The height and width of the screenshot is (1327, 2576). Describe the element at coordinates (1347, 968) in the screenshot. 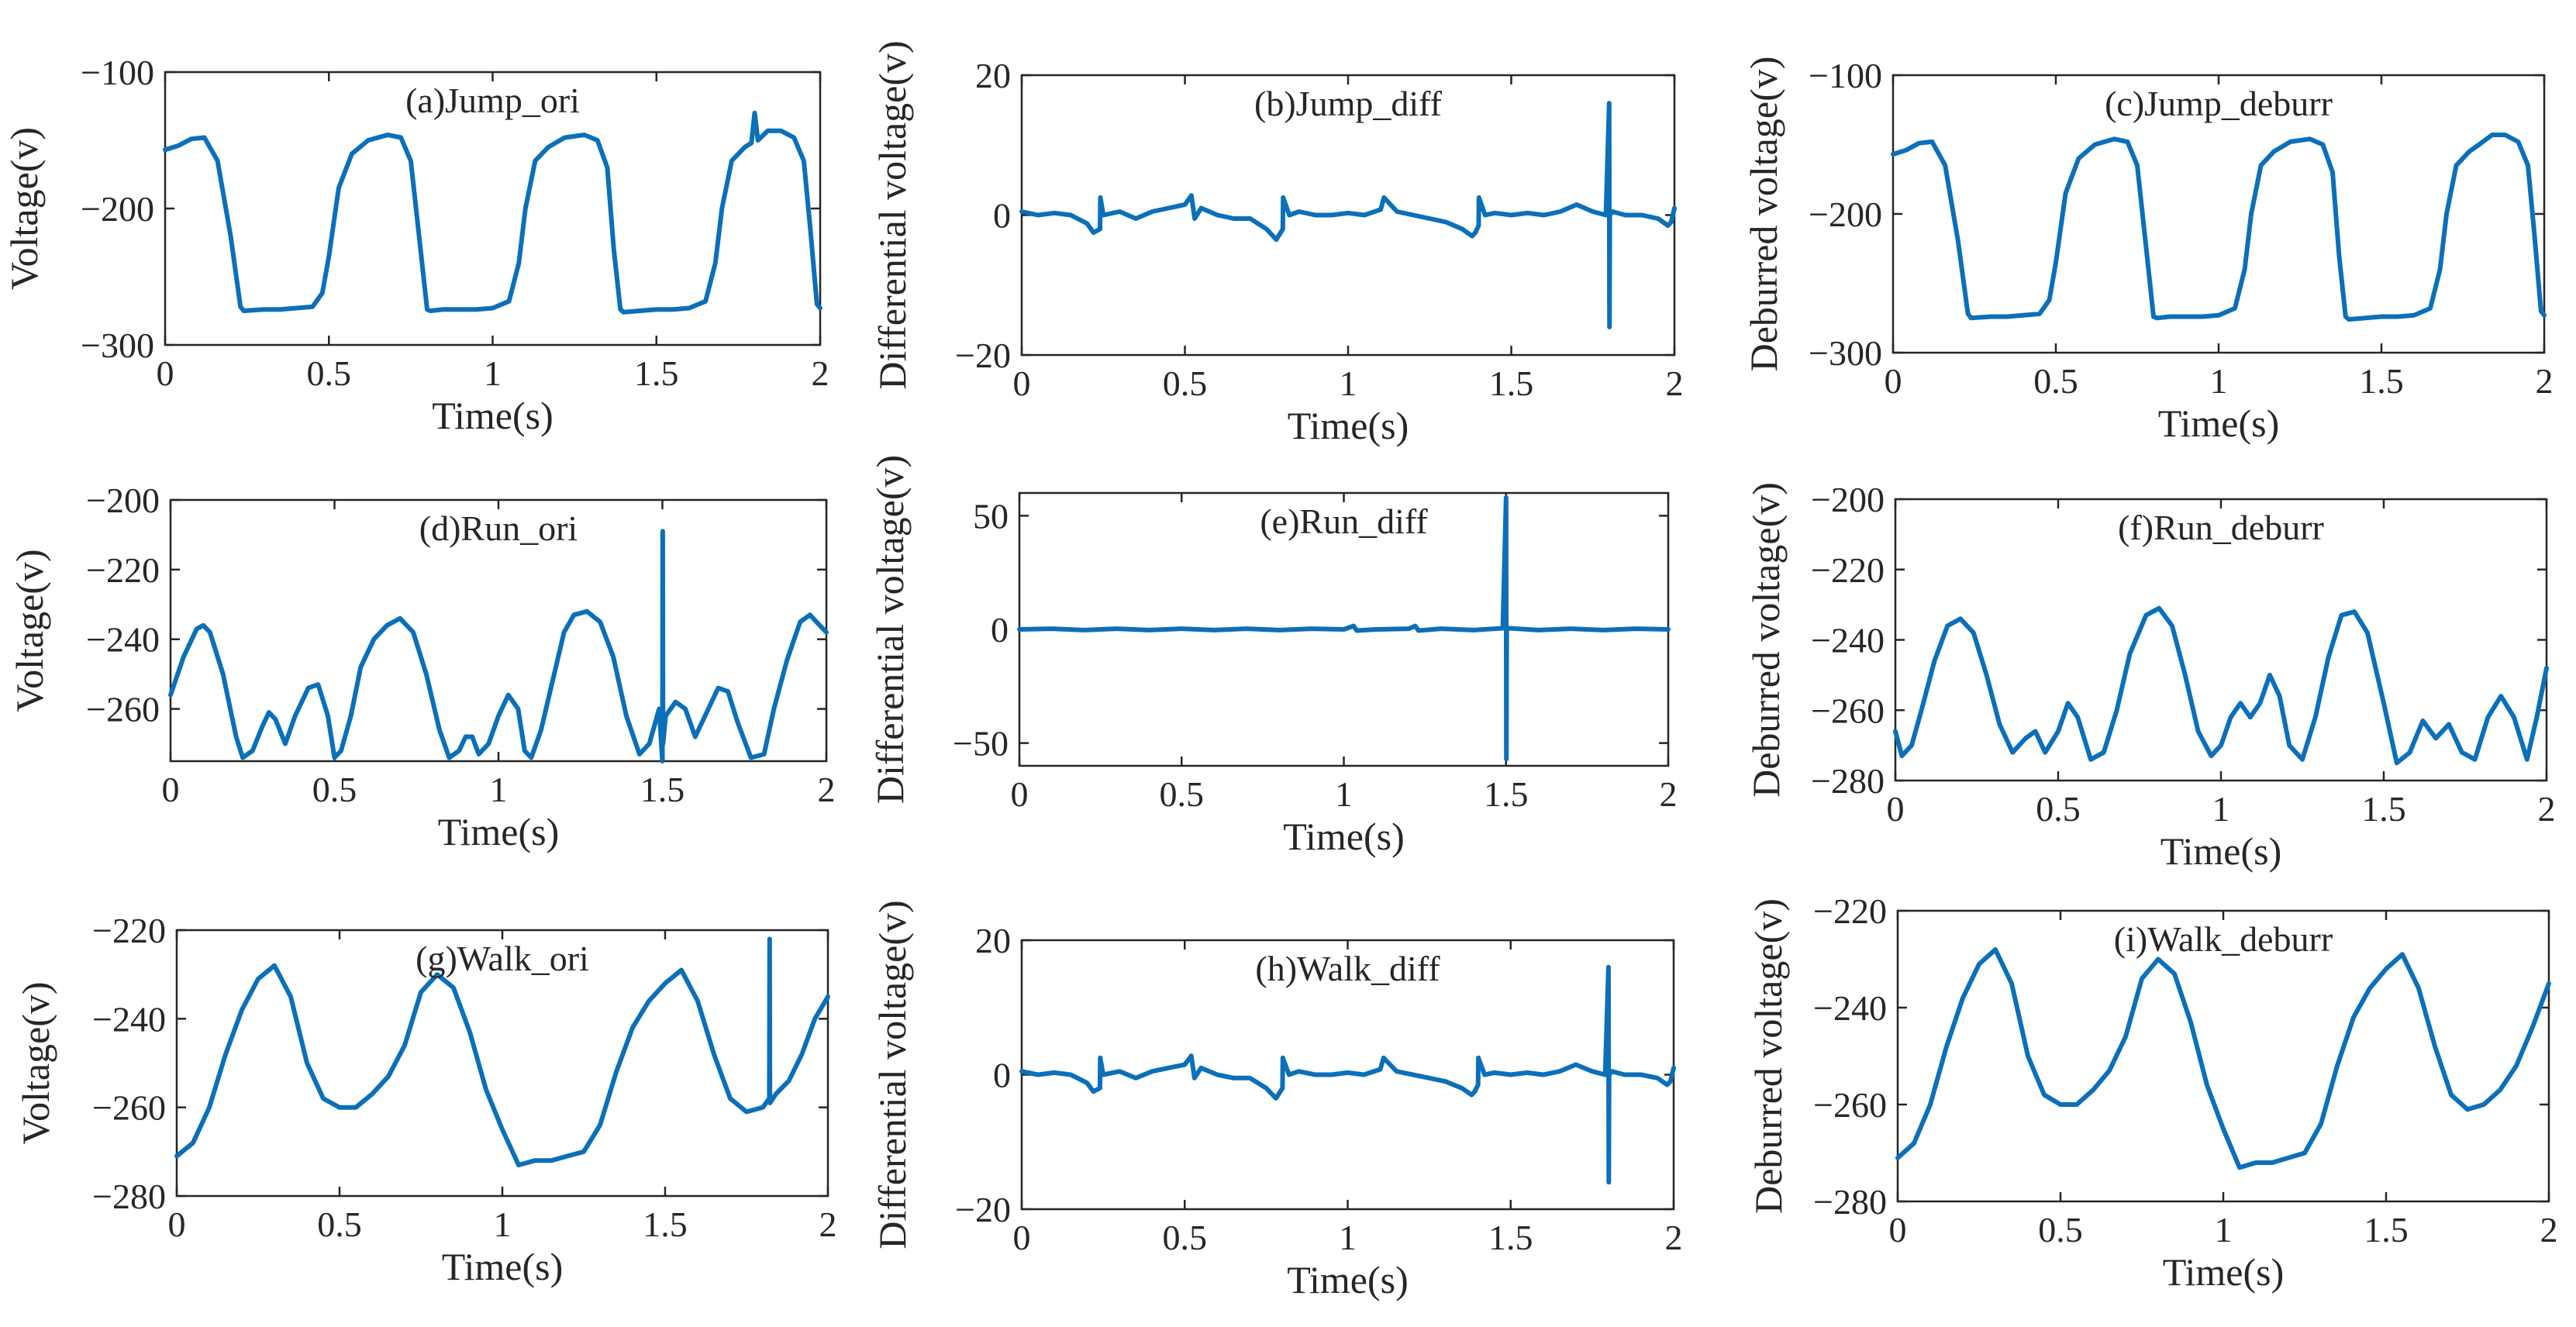

I see `panel-title: (h)Walk_diff` at that location.